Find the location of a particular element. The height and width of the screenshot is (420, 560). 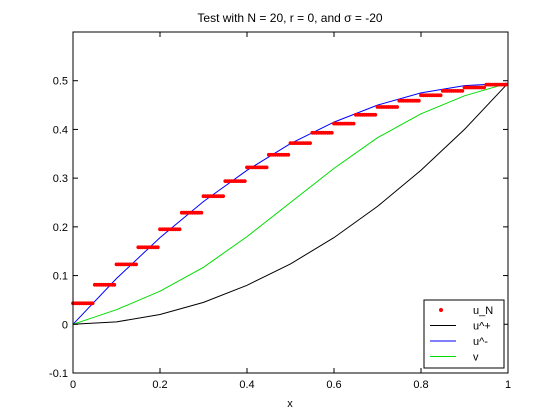

legend-label: u^+ is located at coordinates (482, 327).